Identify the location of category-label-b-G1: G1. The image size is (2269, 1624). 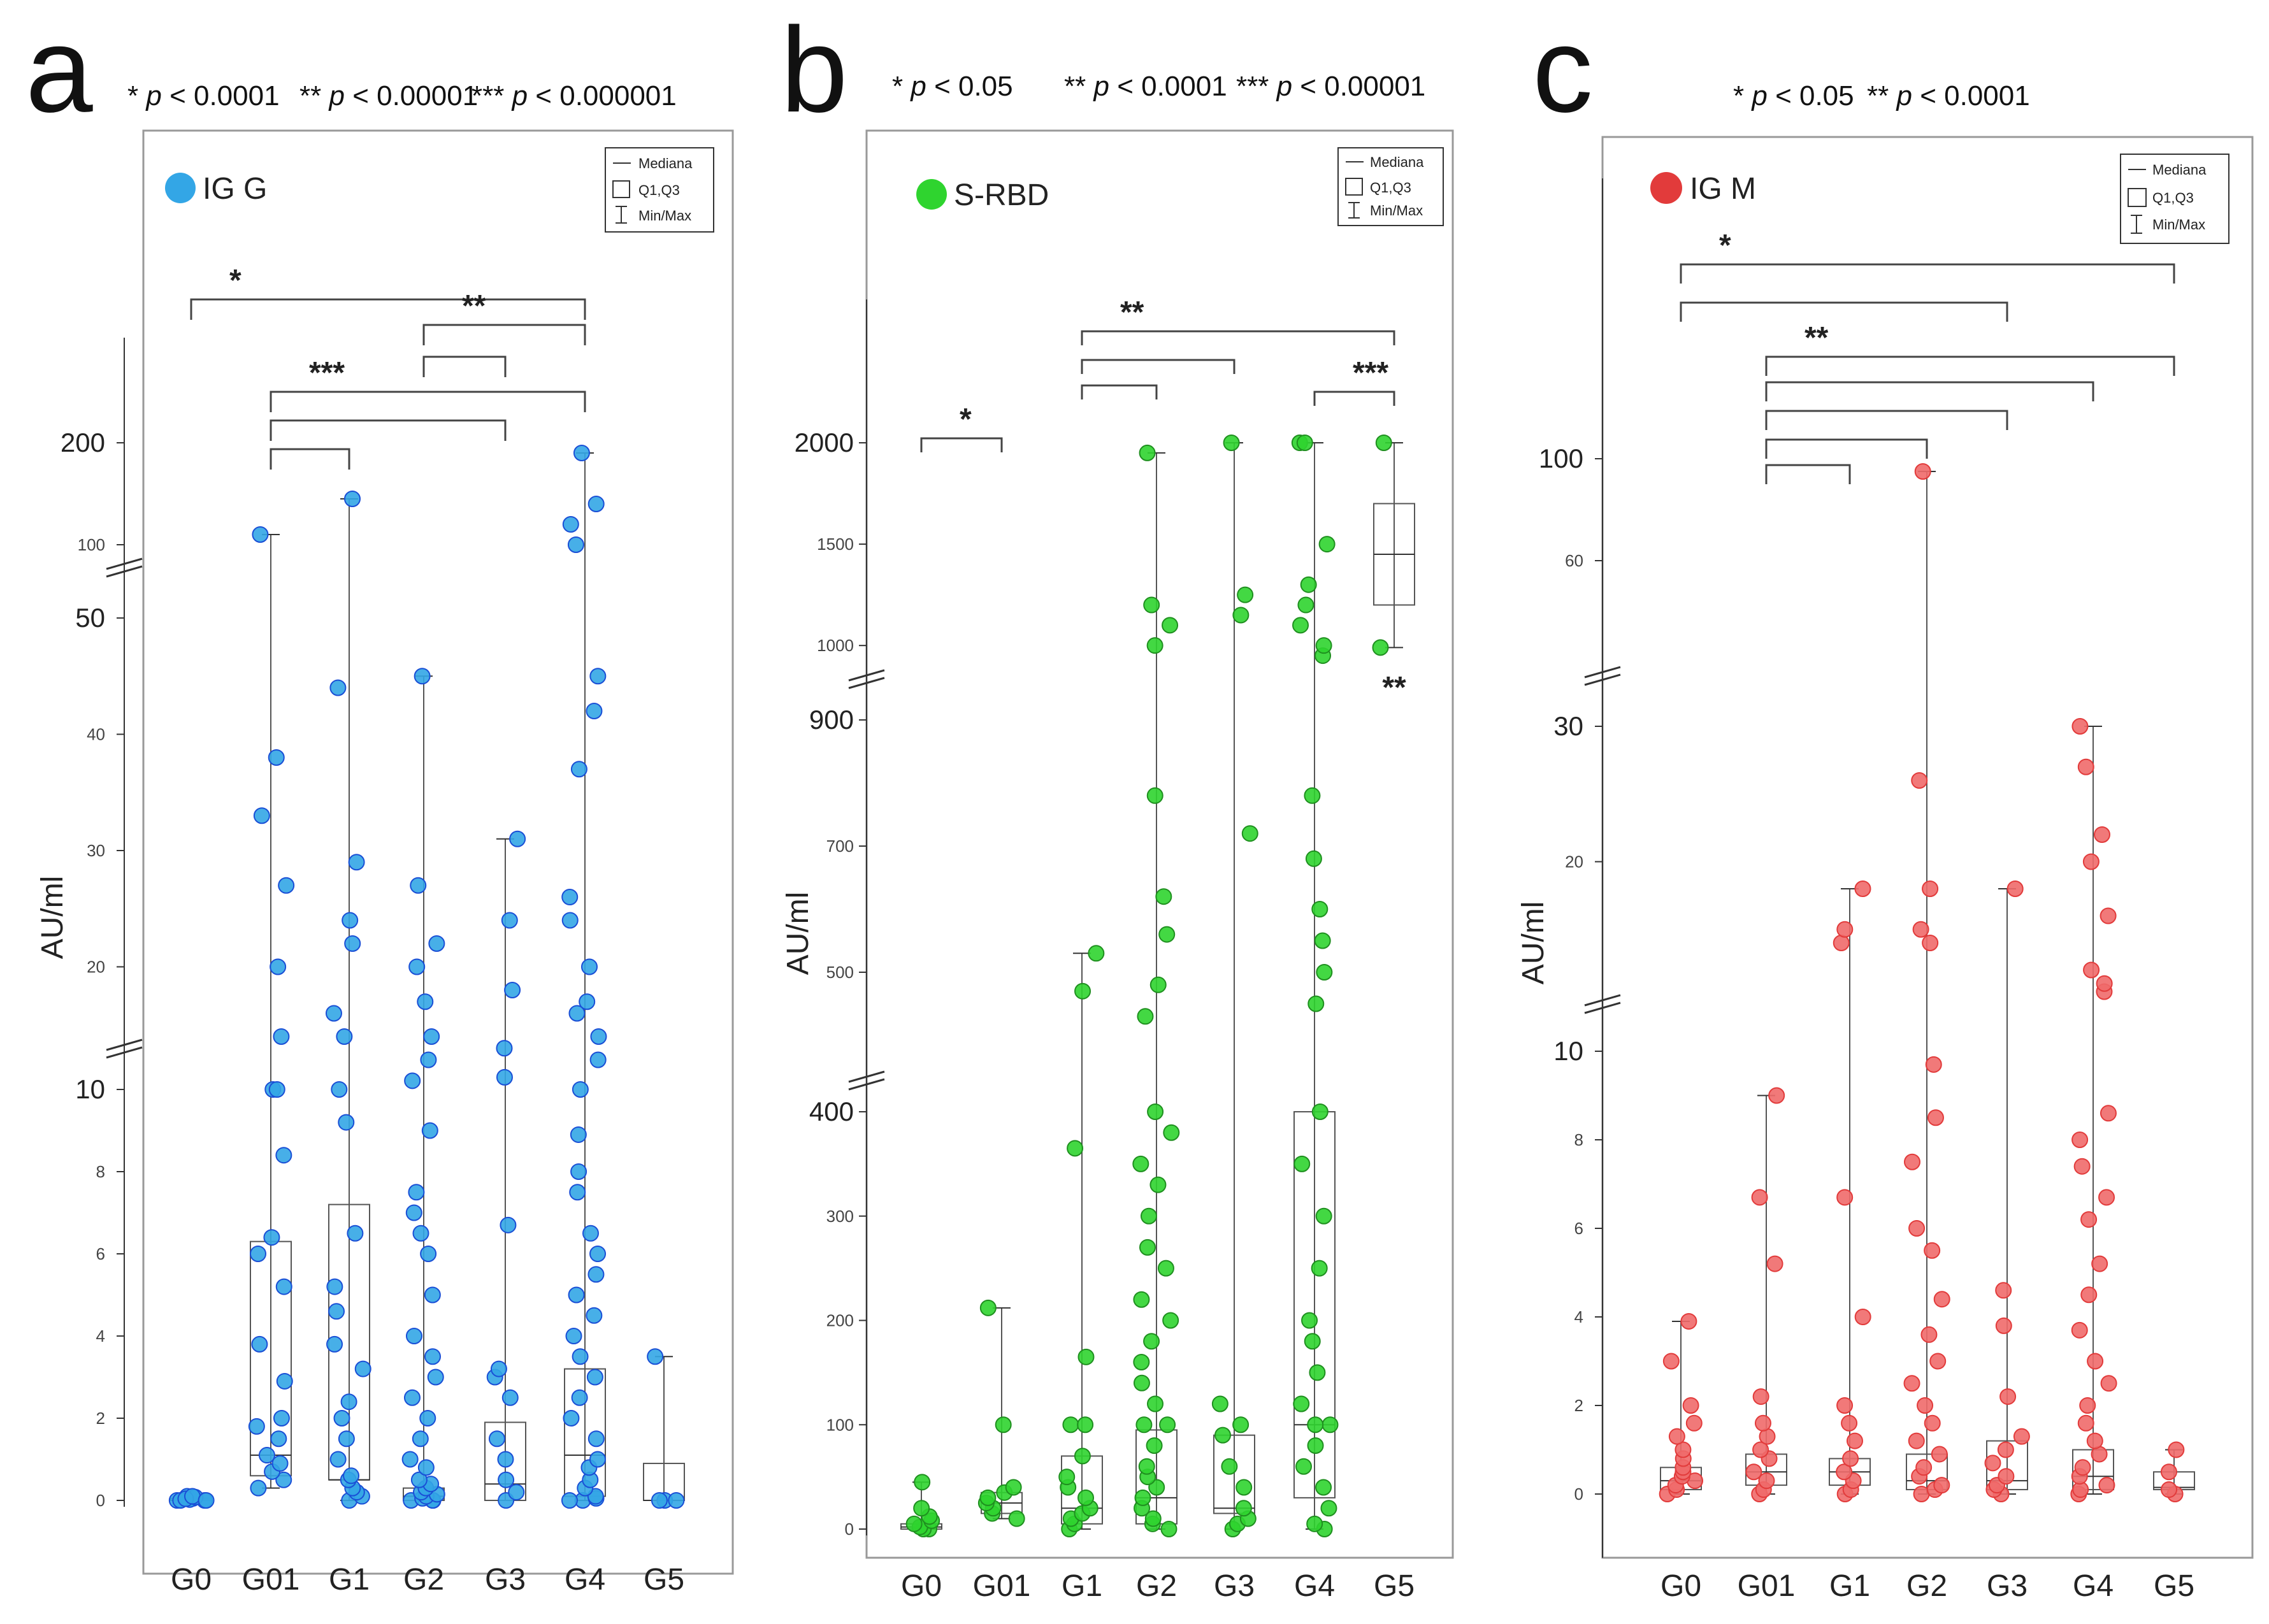
(1082, 1586).